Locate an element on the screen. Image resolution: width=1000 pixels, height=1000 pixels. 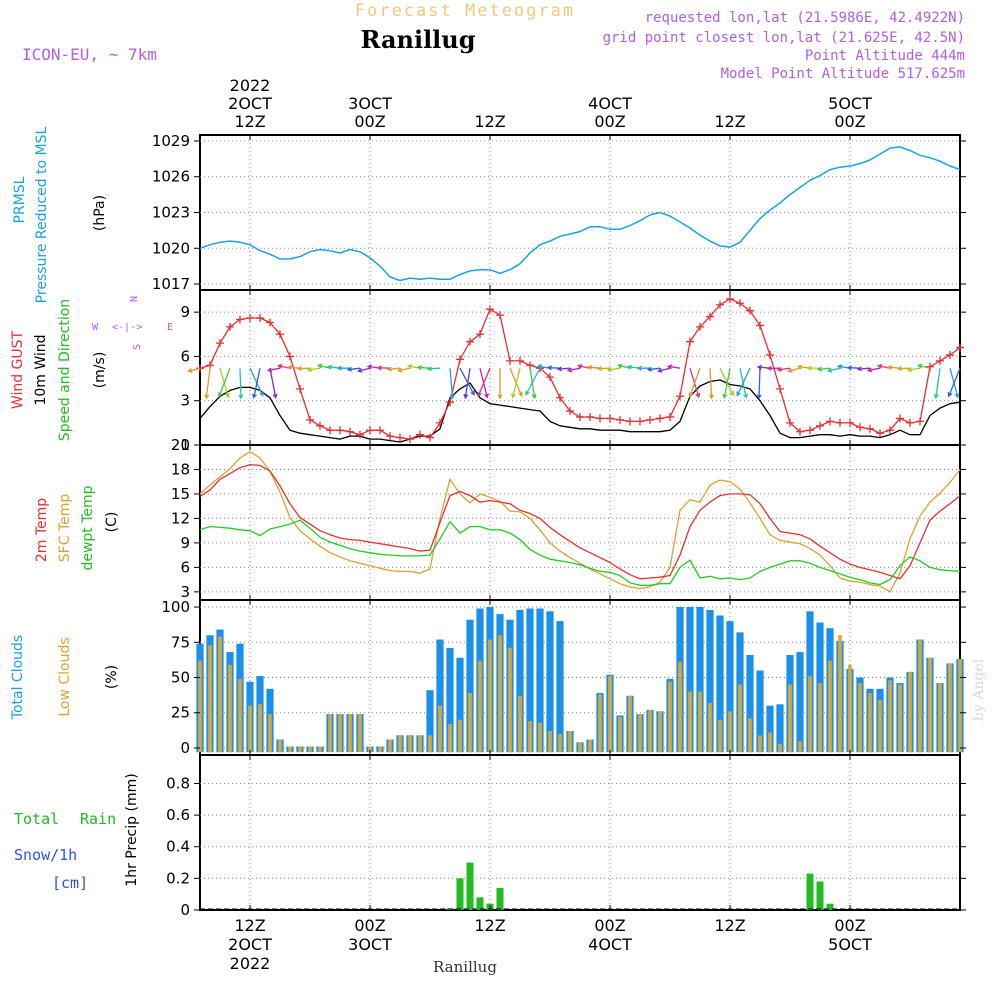
y-tick-label: 1023 is located at coordinates (171, 213).